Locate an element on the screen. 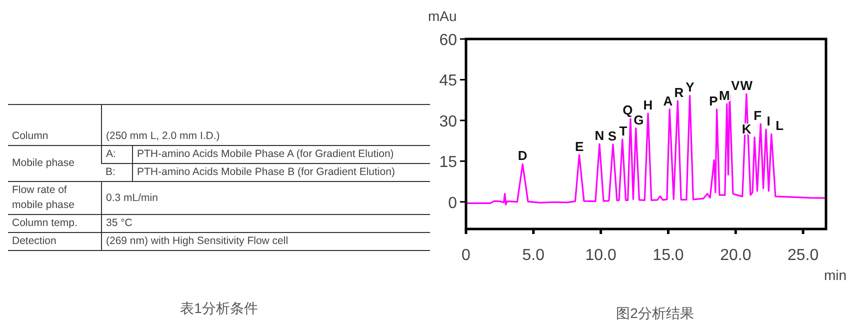 The height and width of the screenshot is (322, 858). text: Mobile phase is located at coordinates (55, 164).